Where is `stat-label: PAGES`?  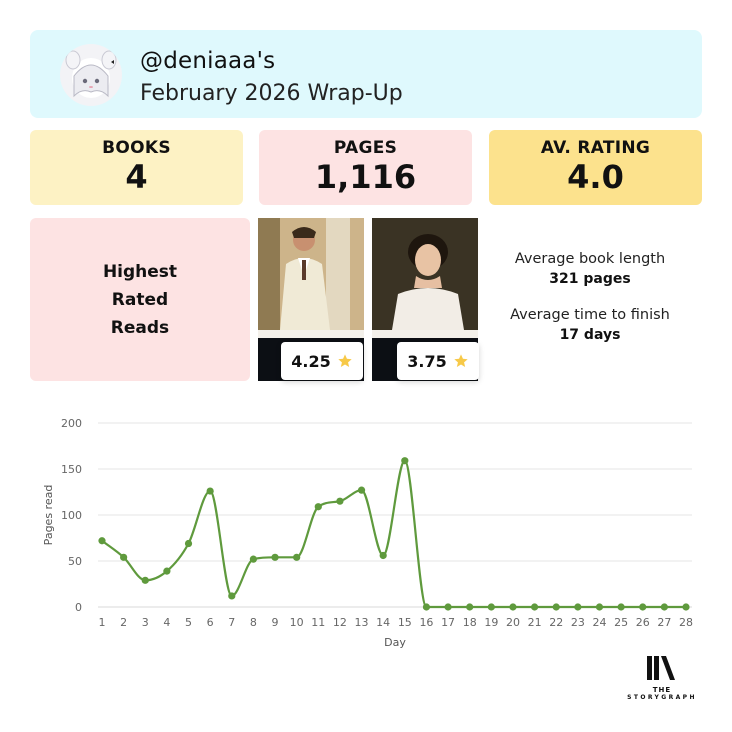
stat-label: PAGES is located at coordinates (365, 148).